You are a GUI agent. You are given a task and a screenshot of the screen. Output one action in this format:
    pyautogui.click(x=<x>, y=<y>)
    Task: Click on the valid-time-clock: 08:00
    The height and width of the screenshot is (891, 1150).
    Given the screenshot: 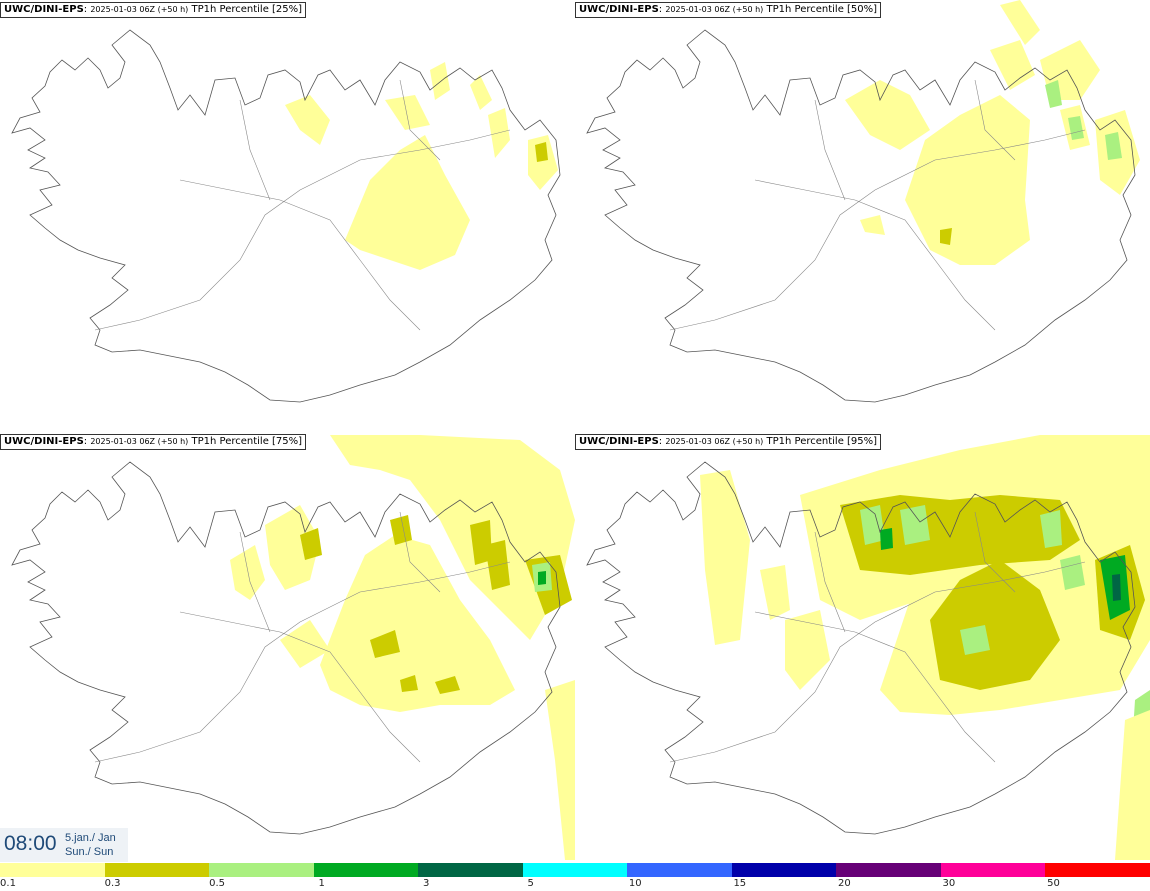 What is the action you would take?
    pyautogui.click(x=30, y=843)
    